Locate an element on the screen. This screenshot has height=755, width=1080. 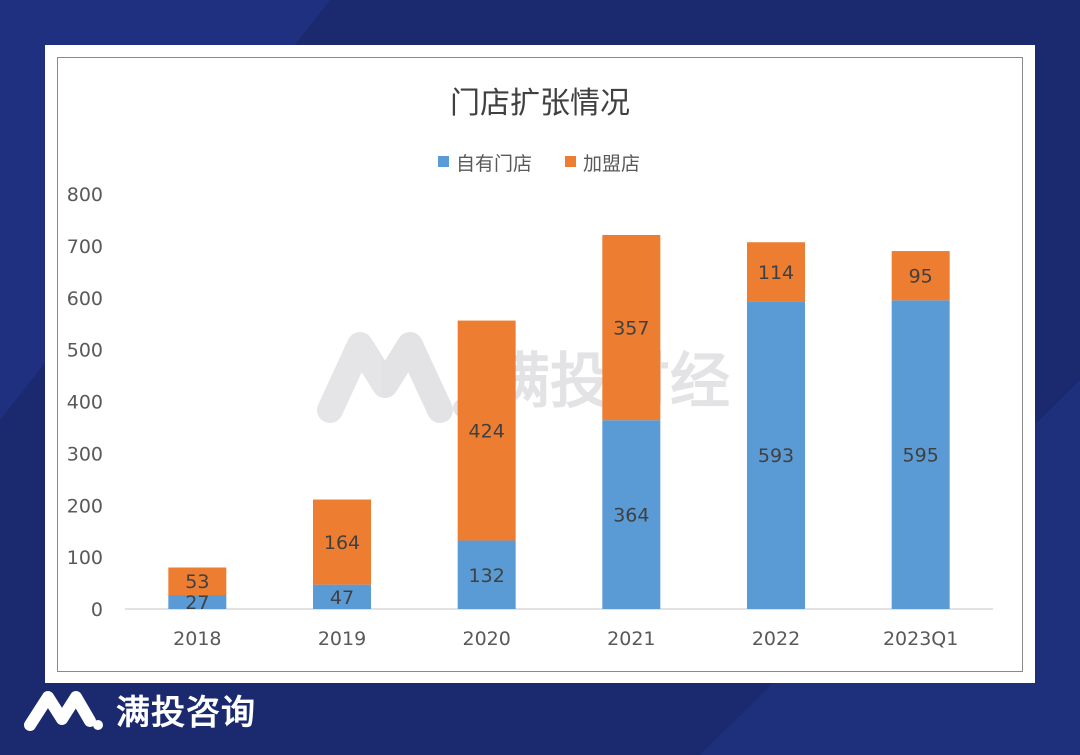
y-tick-label: 600 is located at coordinates (85, 299).